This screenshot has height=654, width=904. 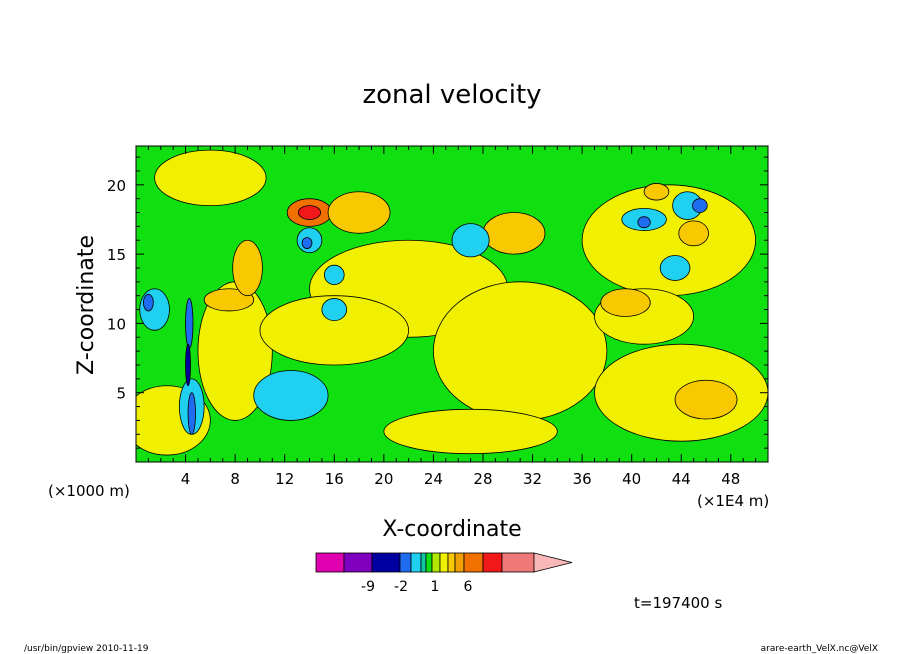 I want to click on y-axis-unit: (×1000 m), so click(x=89, y=491).